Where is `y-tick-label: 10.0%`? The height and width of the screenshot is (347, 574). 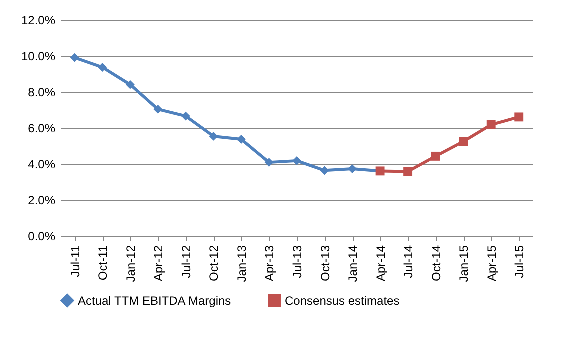
y-tick-label: 10.0% is located at coordinates (38, 57).